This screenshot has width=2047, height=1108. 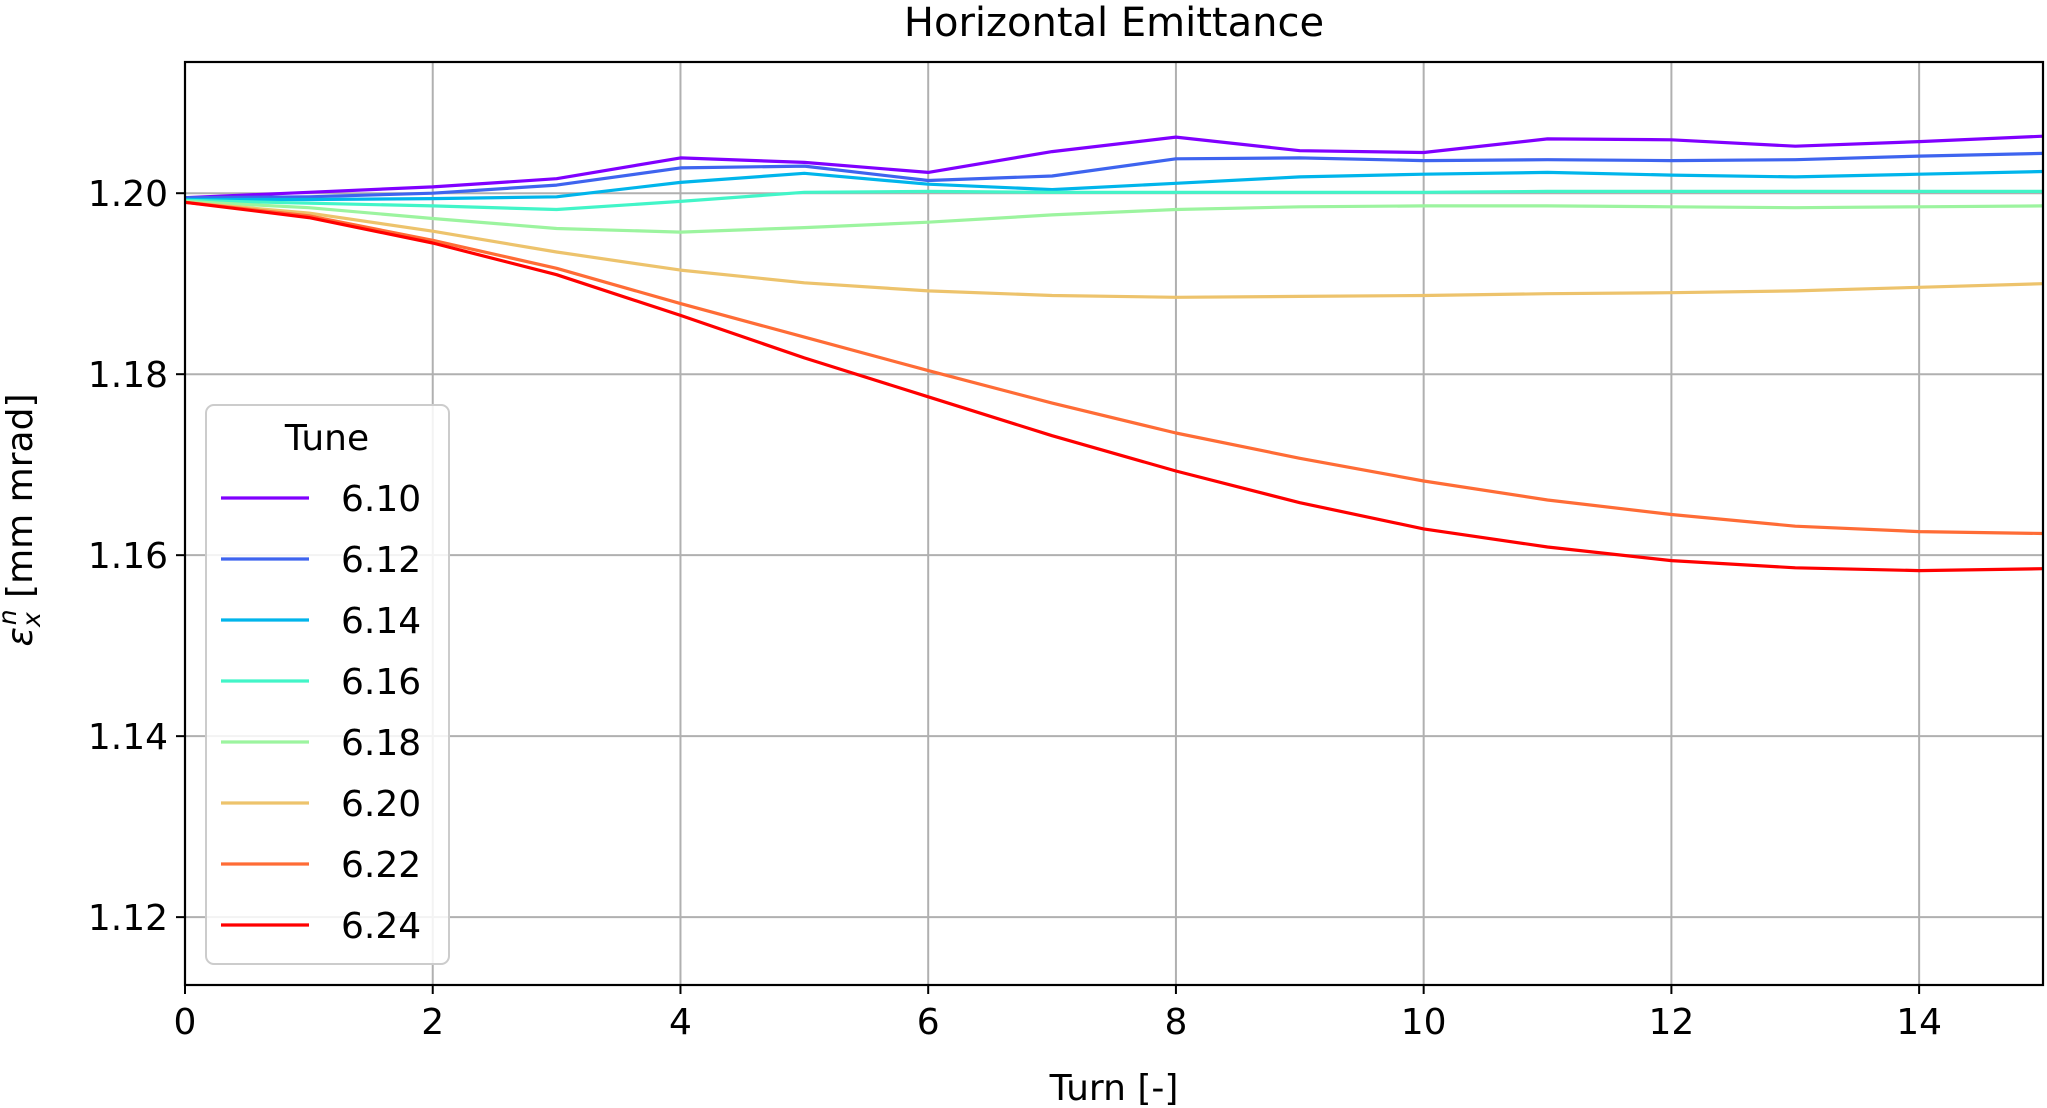 What do you see at coordinates (1424, 1022) in the screenshot?
I see `x-tick-label: 10` at bounding box center [1424, 1022].